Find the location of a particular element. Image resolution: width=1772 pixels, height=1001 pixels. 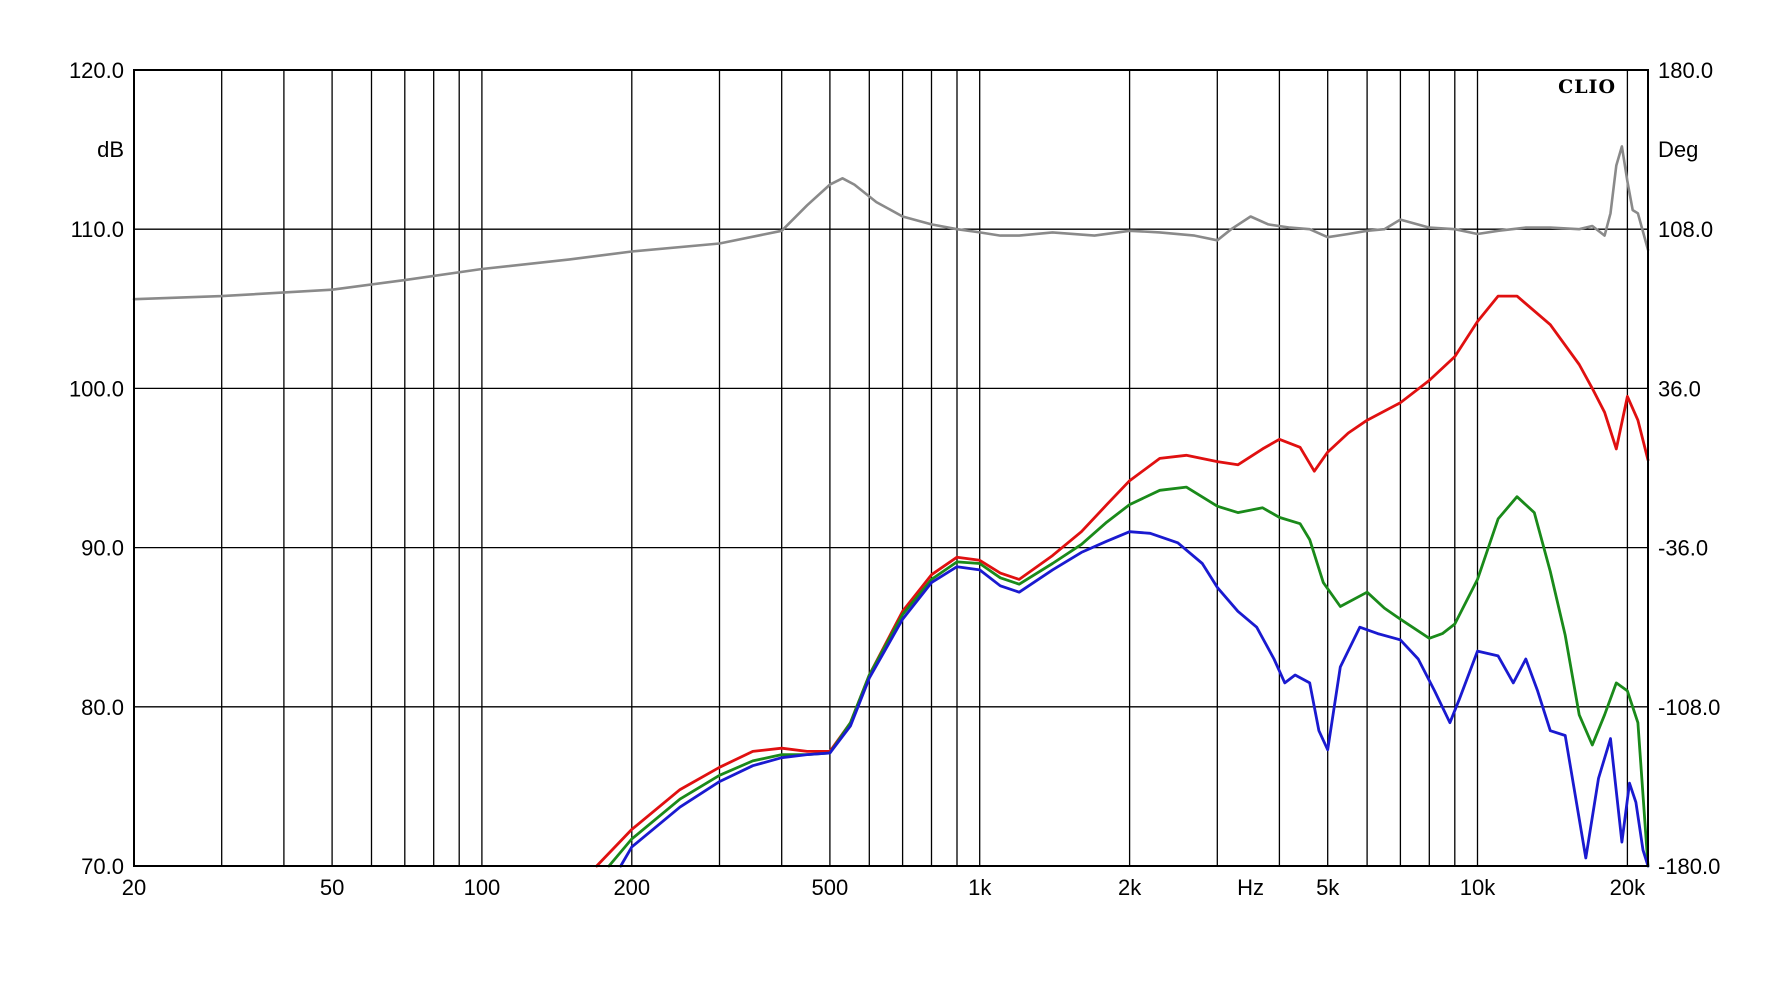

x-tick-label: 20 is located at coordinates (134, 887).